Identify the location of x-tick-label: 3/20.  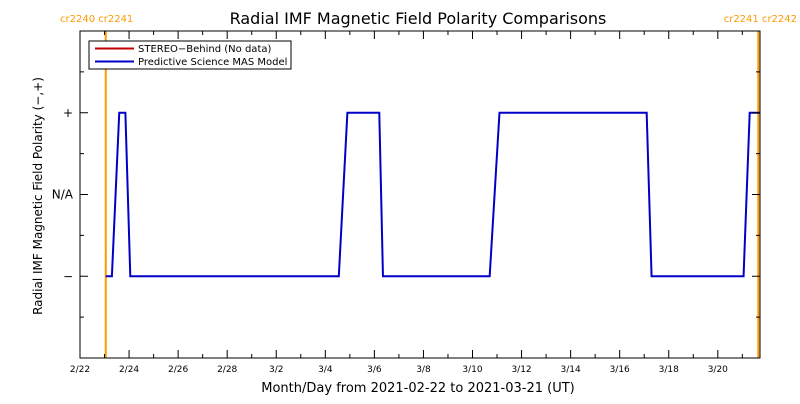
(718, 370).